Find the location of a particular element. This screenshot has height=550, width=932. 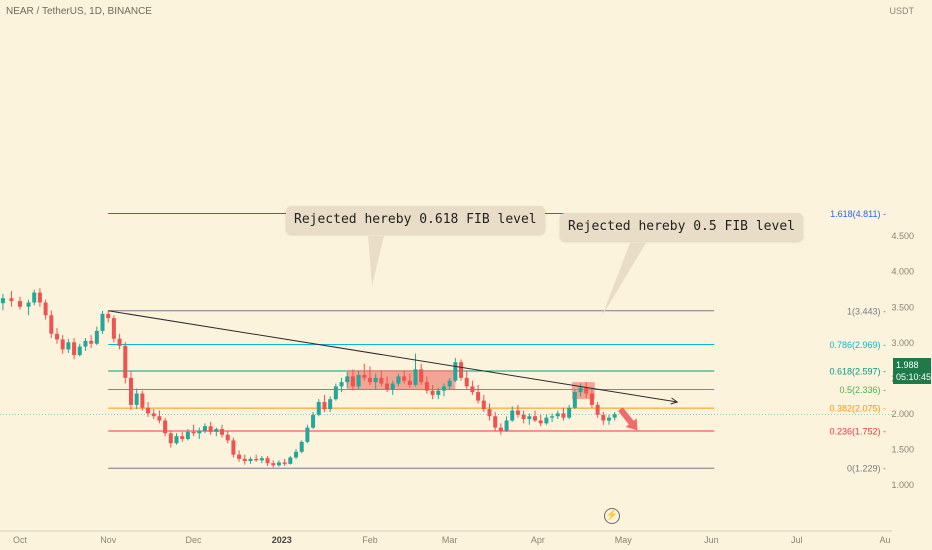

lightning-icon: ⚡ is located at coordinates (612, 516).